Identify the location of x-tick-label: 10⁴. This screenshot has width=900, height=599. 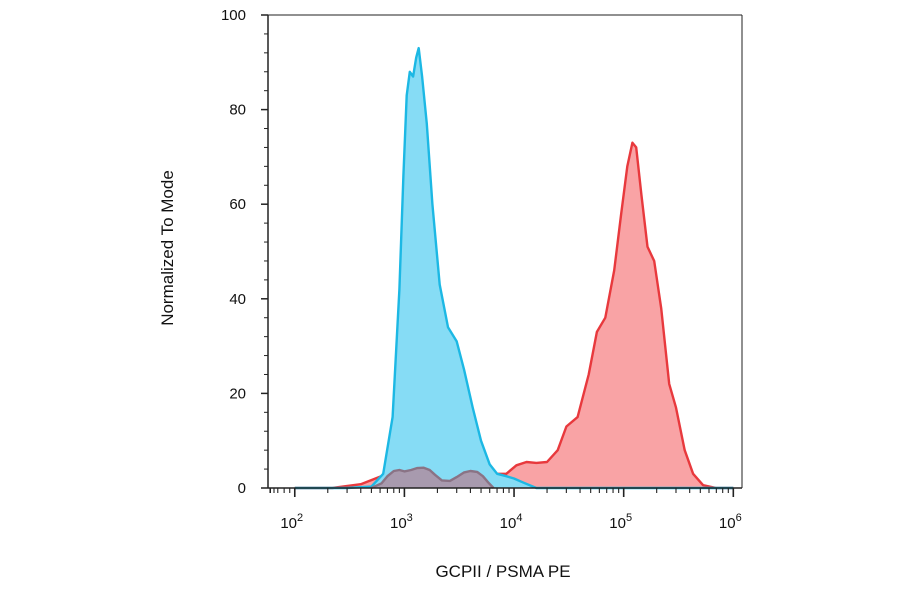
(511, 522).